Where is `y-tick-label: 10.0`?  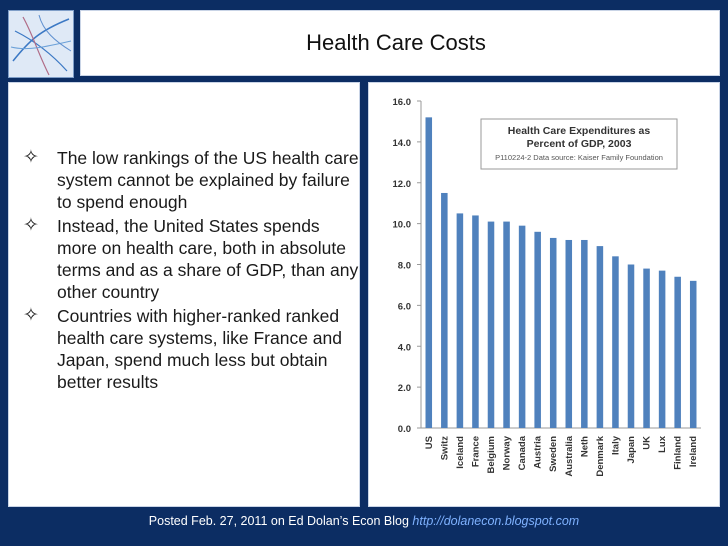
y-tick-label: 10.0 is located at coordinates (402, 225).